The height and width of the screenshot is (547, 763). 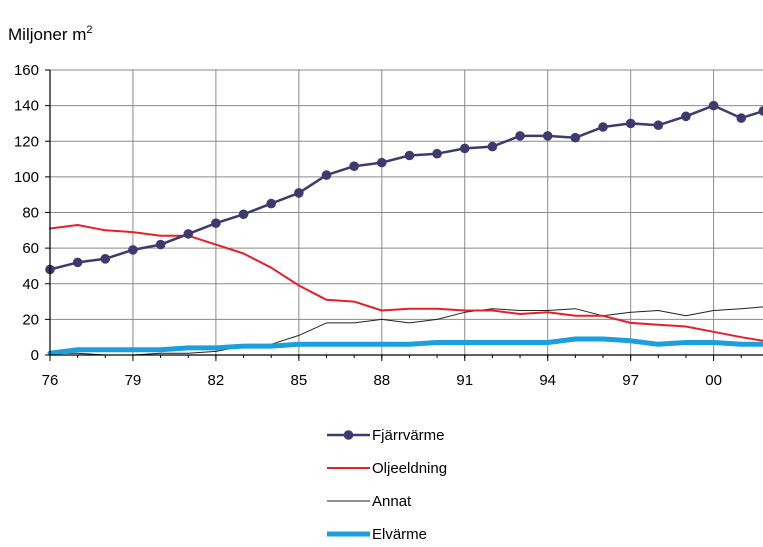 What do you see at coordinates (399, 534) in the screenshot?
I see `legend-label: Elvärme` at bounding box center [399, 534].